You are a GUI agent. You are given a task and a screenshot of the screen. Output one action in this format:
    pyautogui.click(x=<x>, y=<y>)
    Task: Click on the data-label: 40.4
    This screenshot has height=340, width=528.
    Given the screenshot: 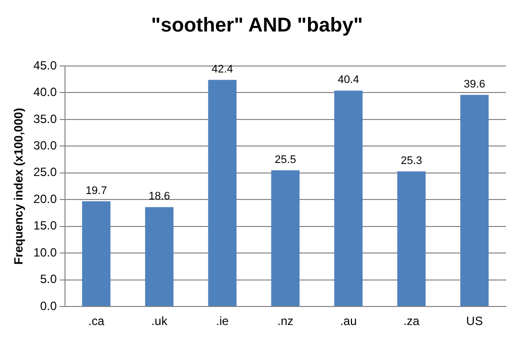 What is the action you would take?
    pyautogui.click(x=349, y=80)
    